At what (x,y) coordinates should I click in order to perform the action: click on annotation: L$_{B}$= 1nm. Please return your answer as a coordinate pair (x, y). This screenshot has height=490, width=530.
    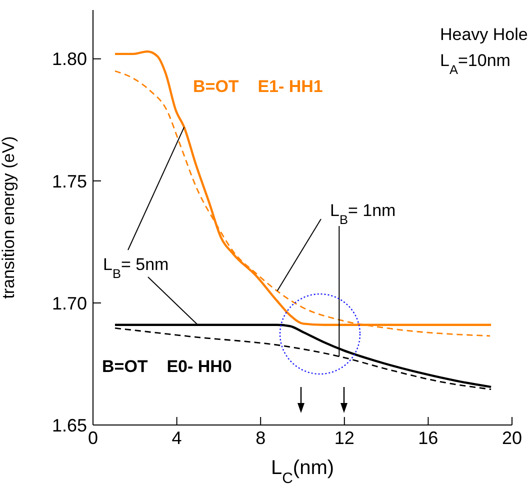
    Looking at the image, I should click on (363, 213).